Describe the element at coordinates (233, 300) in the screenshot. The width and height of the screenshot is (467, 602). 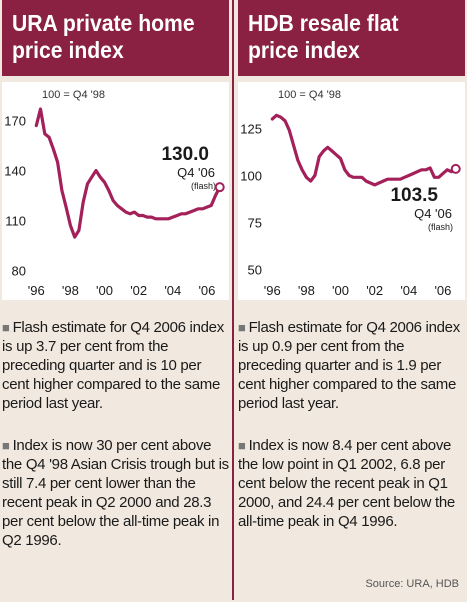
I see `panel-divider` at that location.